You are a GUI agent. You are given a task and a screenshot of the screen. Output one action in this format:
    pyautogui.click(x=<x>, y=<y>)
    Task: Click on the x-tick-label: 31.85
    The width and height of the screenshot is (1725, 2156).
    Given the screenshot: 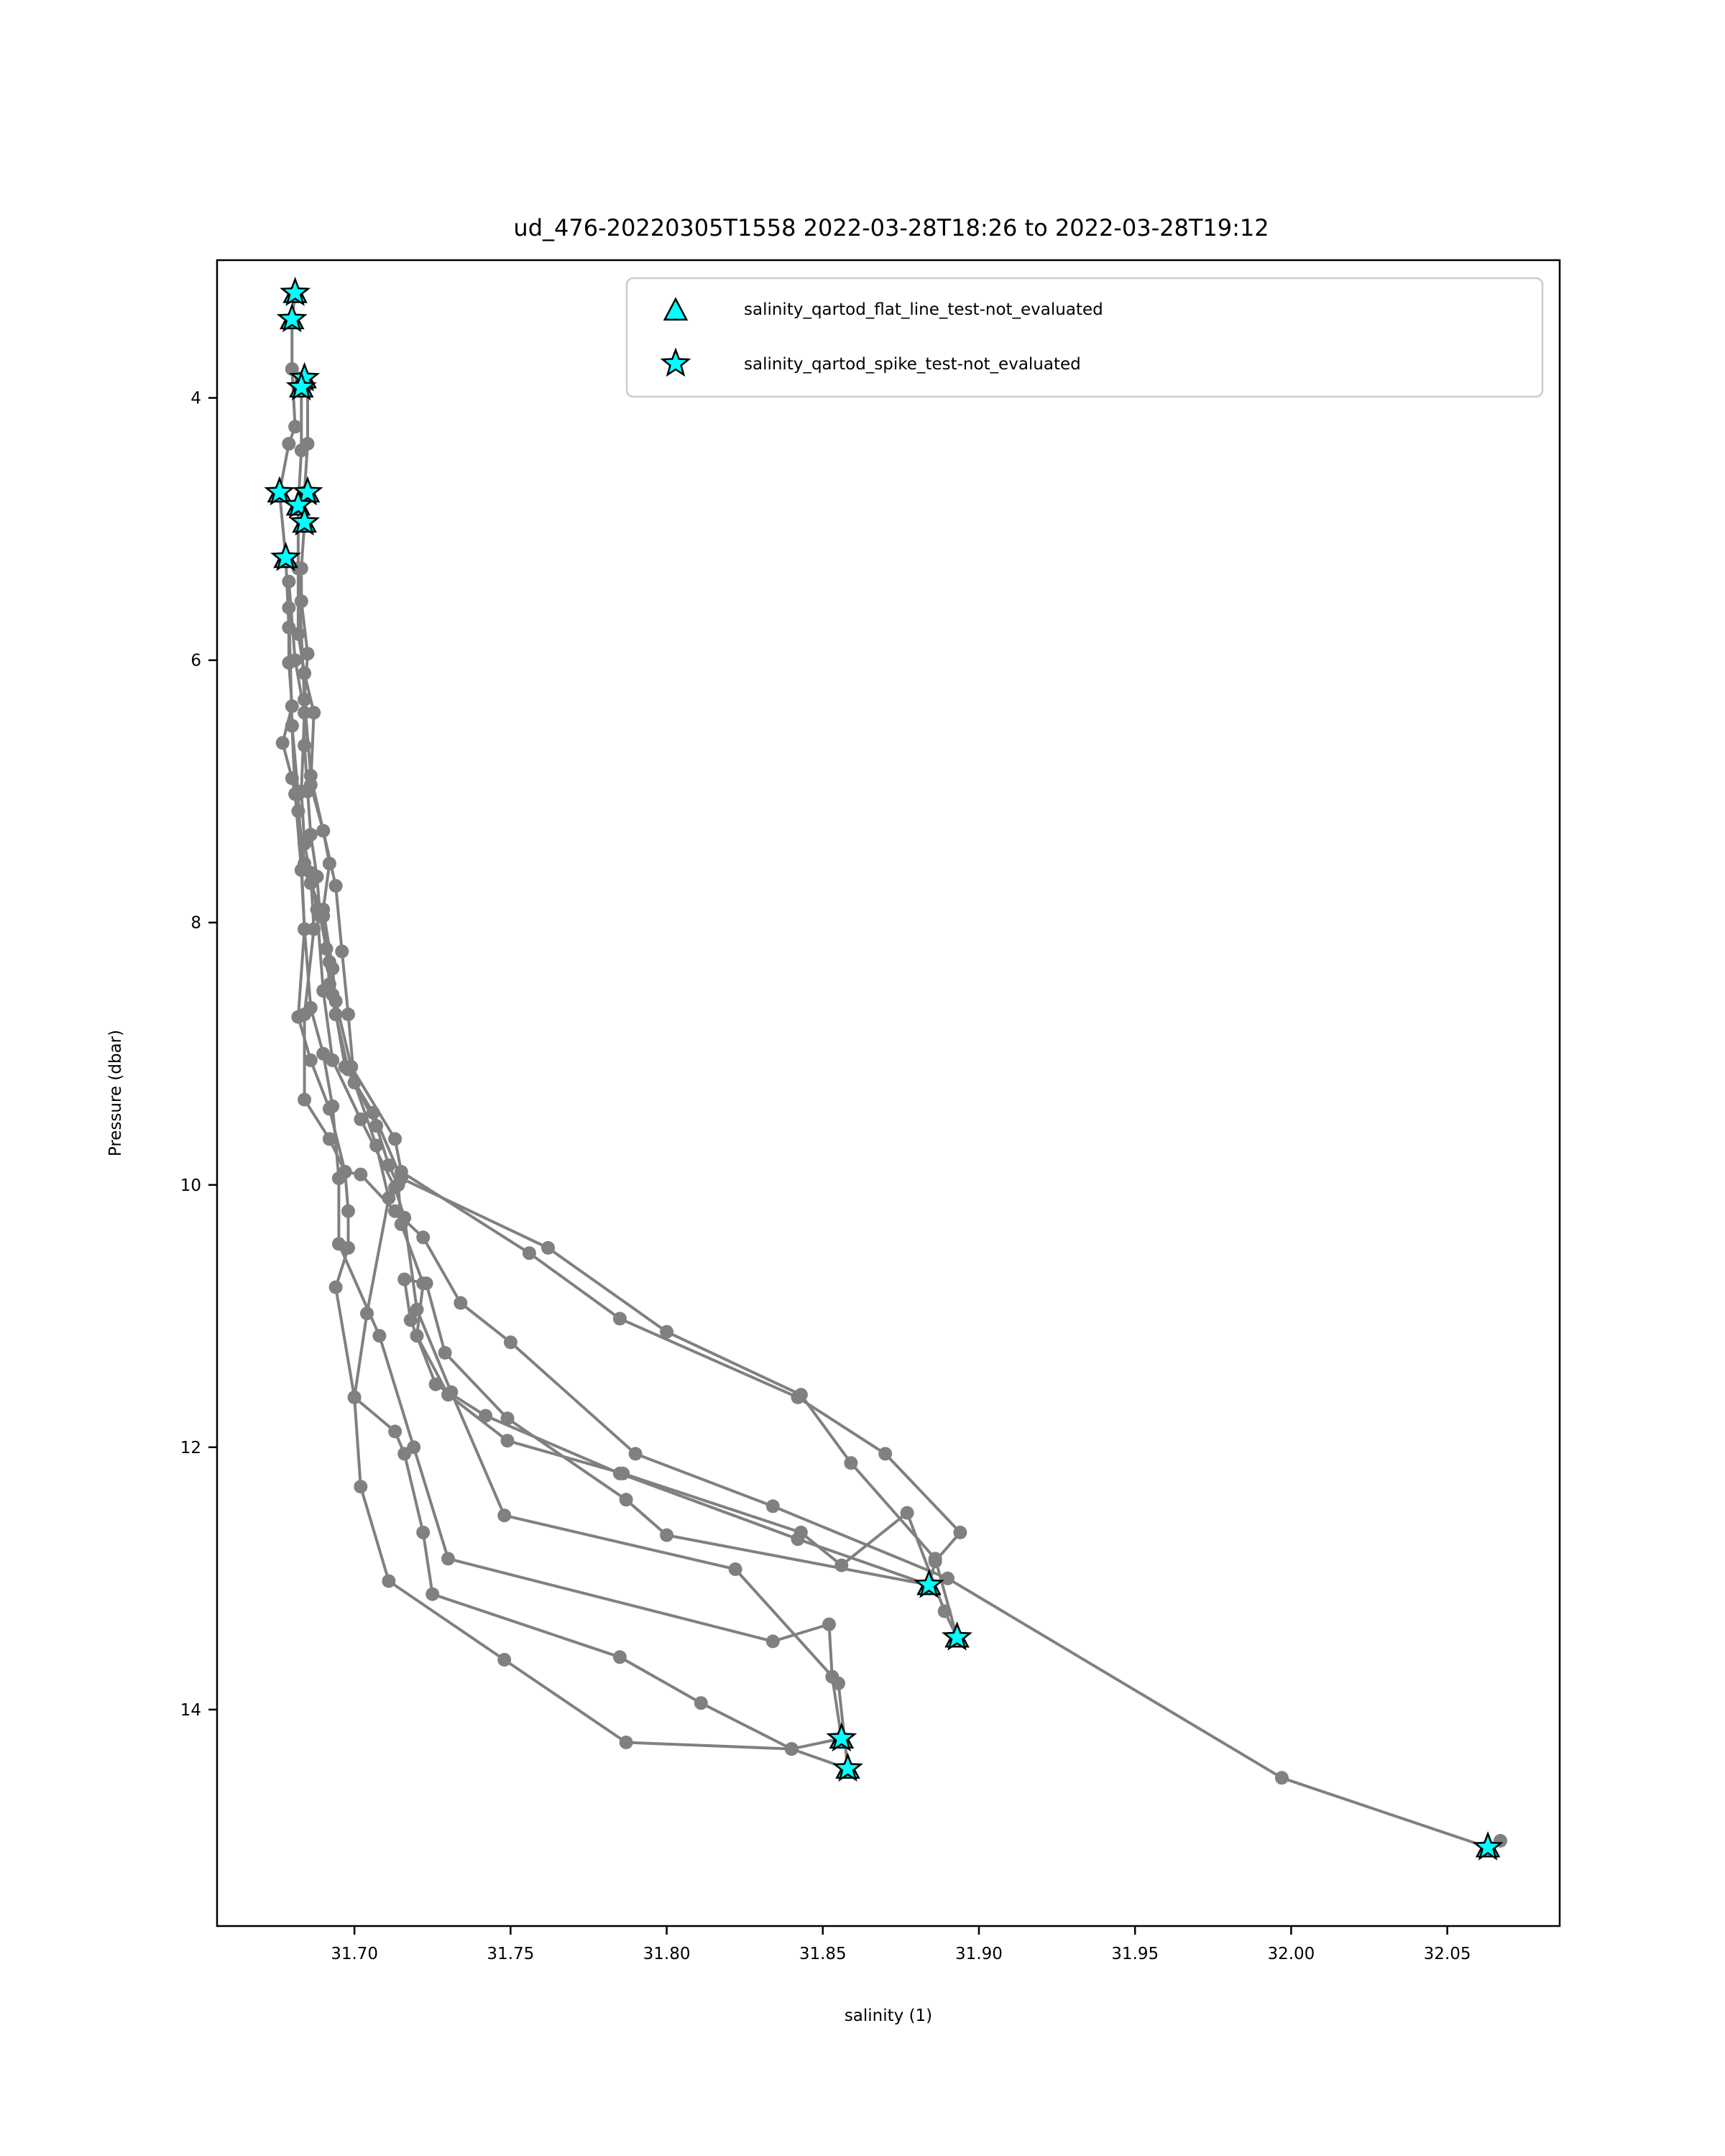 What is the action you would take?
    pyautogui.click(x=823, y=1954)
    